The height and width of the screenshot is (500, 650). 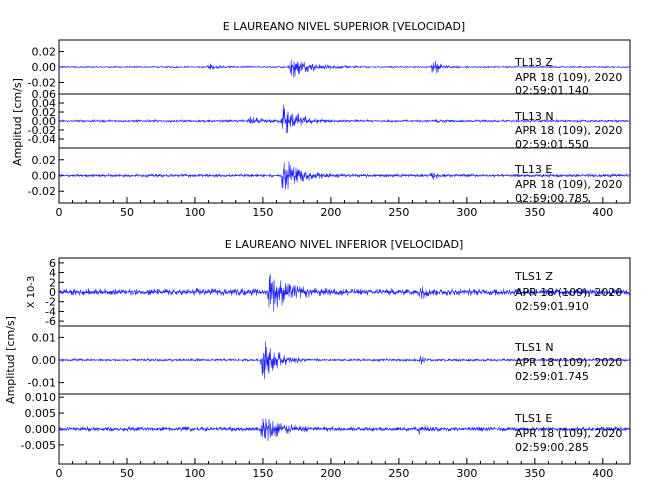 I want to click on y-tick-label: 0.010, so click(x=41, y=397).